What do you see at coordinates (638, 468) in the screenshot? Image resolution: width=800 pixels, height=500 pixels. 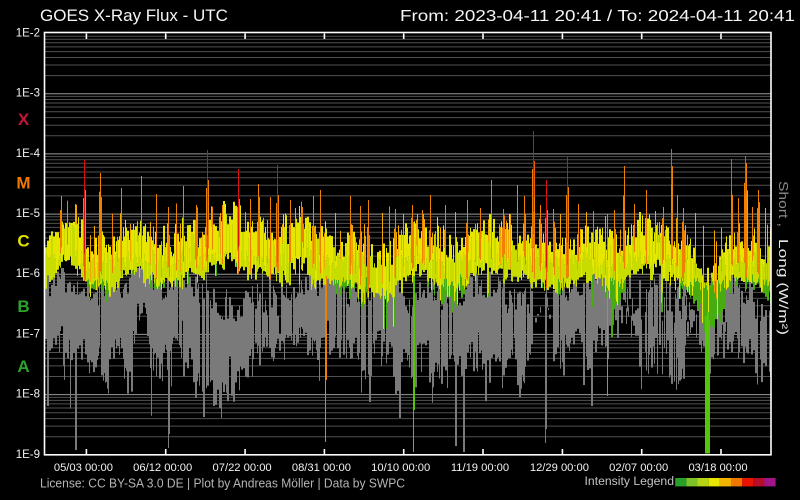 I see `svg-text: 02/07 00:00` at bounding box center [638, 468].